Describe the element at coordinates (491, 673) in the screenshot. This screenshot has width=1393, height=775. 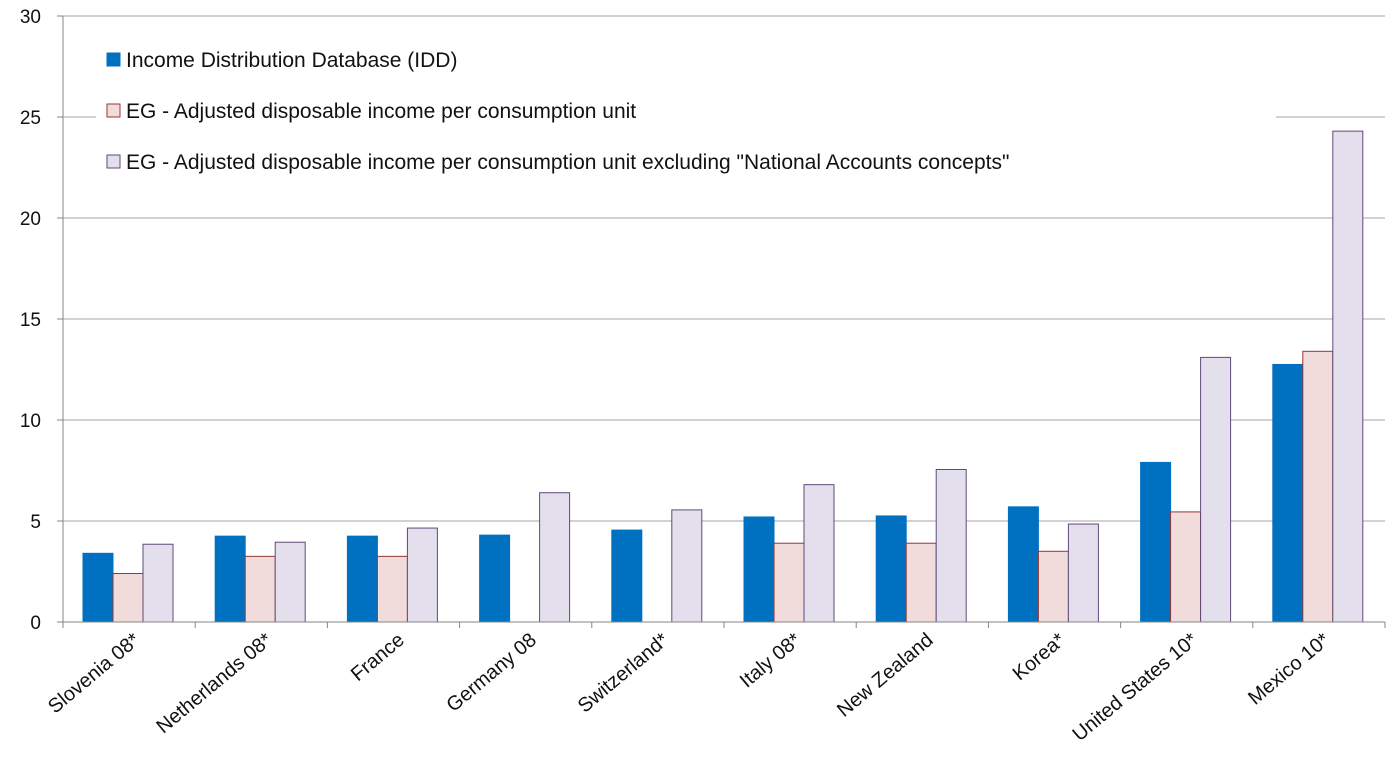
I see `x-category-label: Germany 08` at that location.